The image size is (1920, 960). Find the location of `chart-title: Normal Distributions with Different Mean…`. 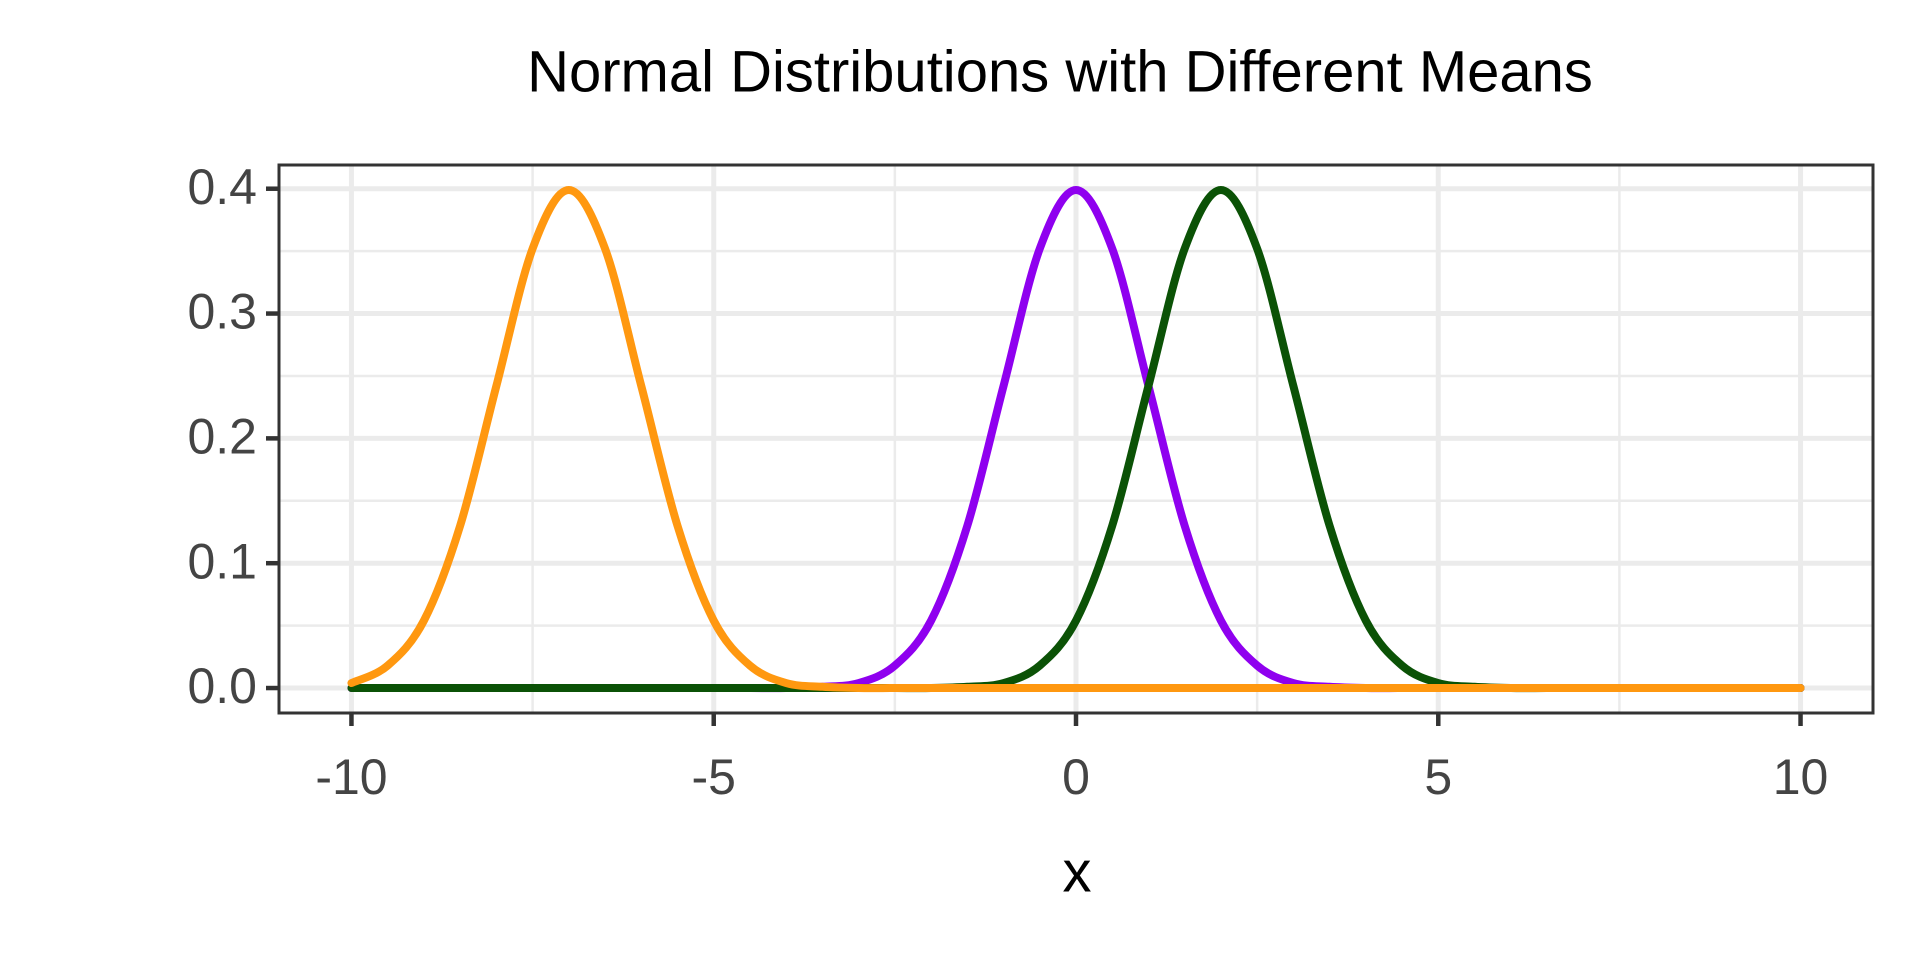

chart-title: Normal Distributions with Different Mean… is located at coordinates (1060, 71).